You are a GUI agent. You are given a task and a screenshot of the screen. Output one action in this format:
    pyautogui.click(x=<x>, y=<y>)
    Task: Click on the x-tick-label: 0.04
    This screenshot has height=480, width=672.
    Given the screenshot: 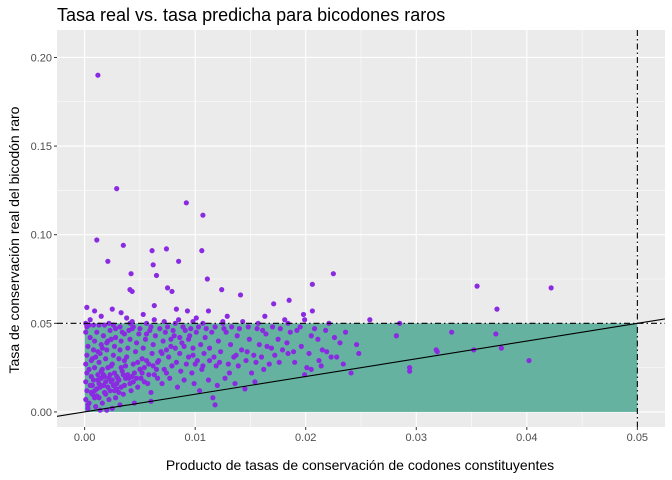 What is the action you would take?
    pyautogui.click(x=526, y=438)
    